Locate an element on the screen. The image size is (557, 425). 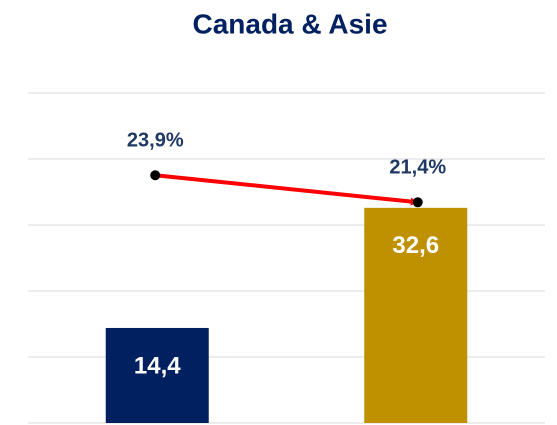
point-value-label: 23,9% is located at coordinates (155, 141).